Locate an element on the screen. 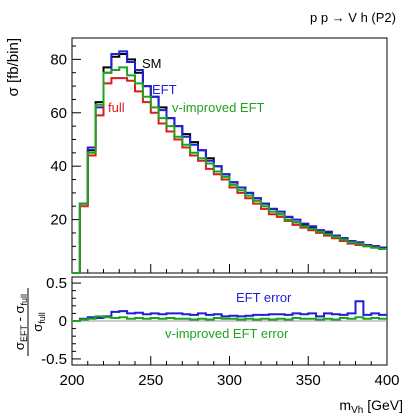  chart-title: p p → V h (P2) is located at coordinates (353, 17).